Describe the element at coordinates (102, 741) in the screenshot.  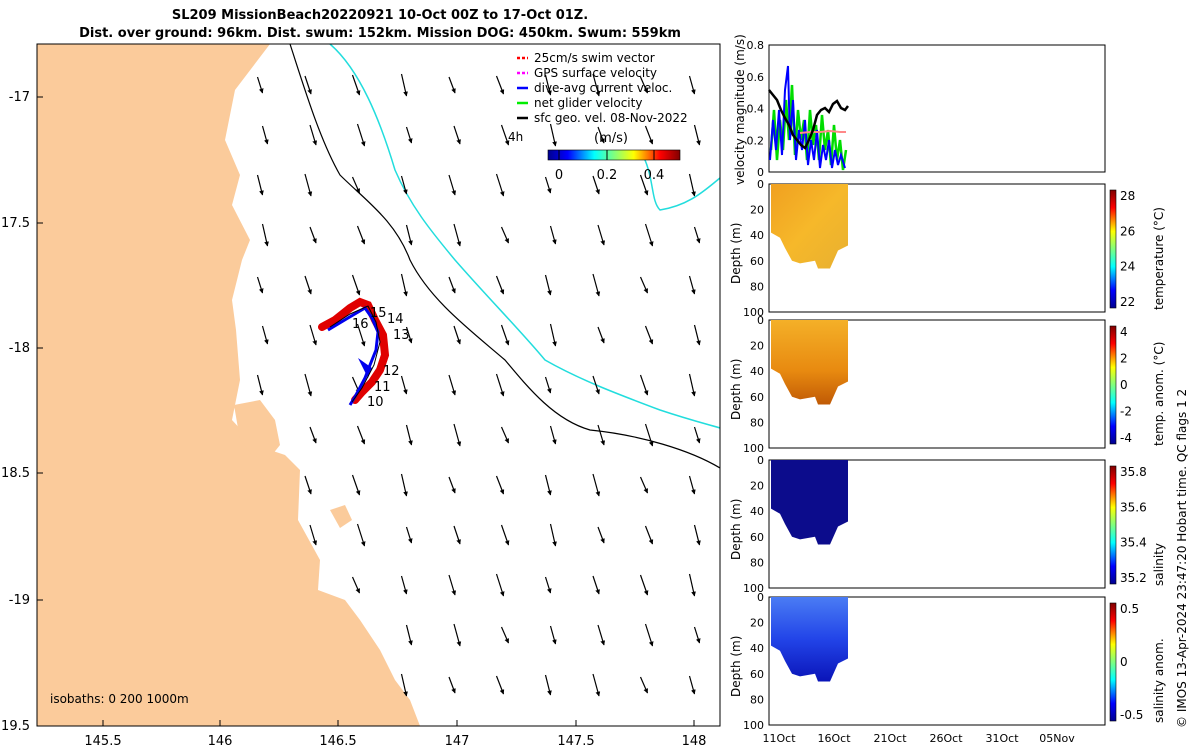
I see `lon-tick-label: 145.5` at that location.